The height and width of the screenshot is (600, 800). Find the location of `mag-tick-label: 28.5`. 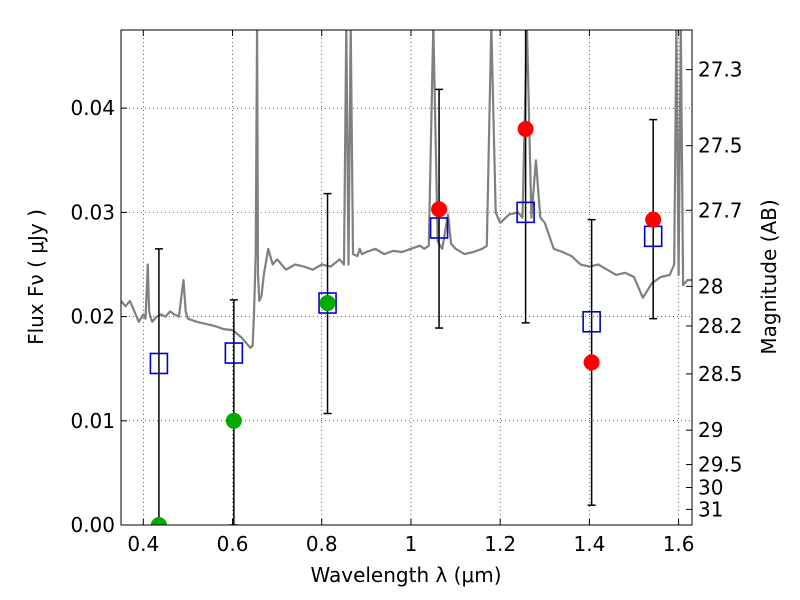

mag-tick-label: 28.5 is located at coordinates (720, 374).